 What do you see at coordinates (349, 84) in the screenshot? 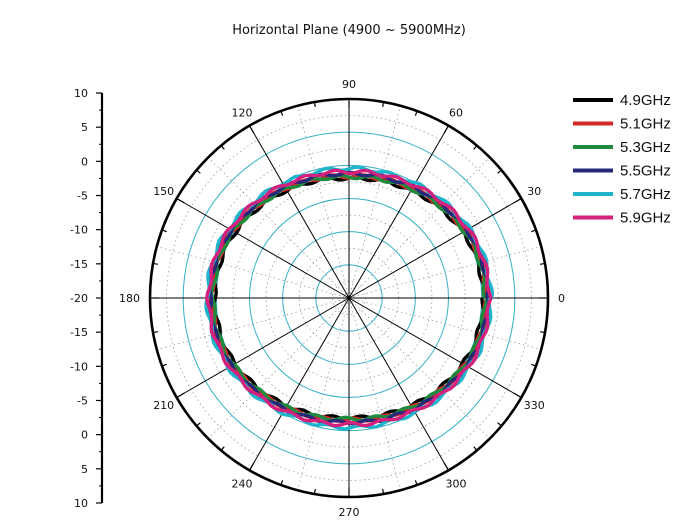
I see `angle-label-90: 90` at bounding box center [349, 84].